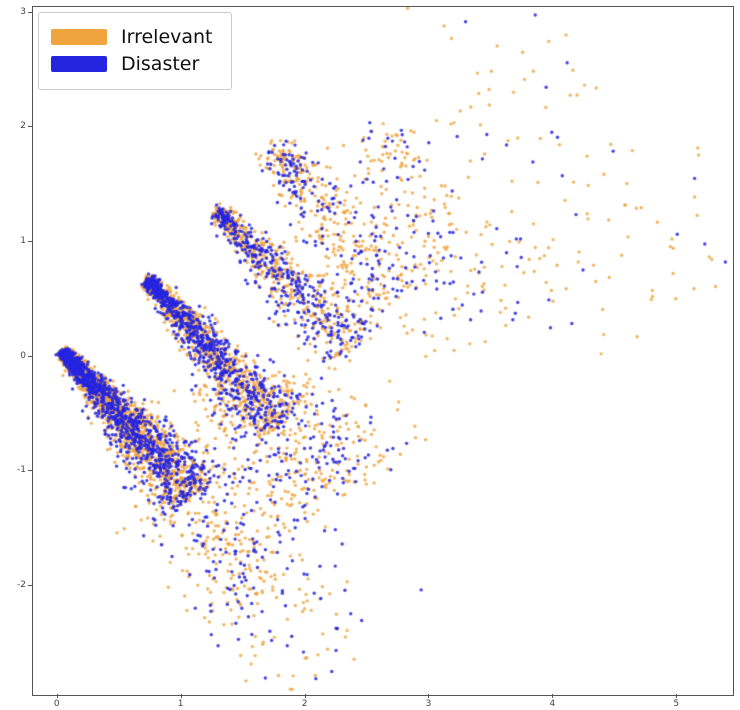 This screenshot has width=740, height=710. I want to click on y-tick-label: 2, so click(23, 126).